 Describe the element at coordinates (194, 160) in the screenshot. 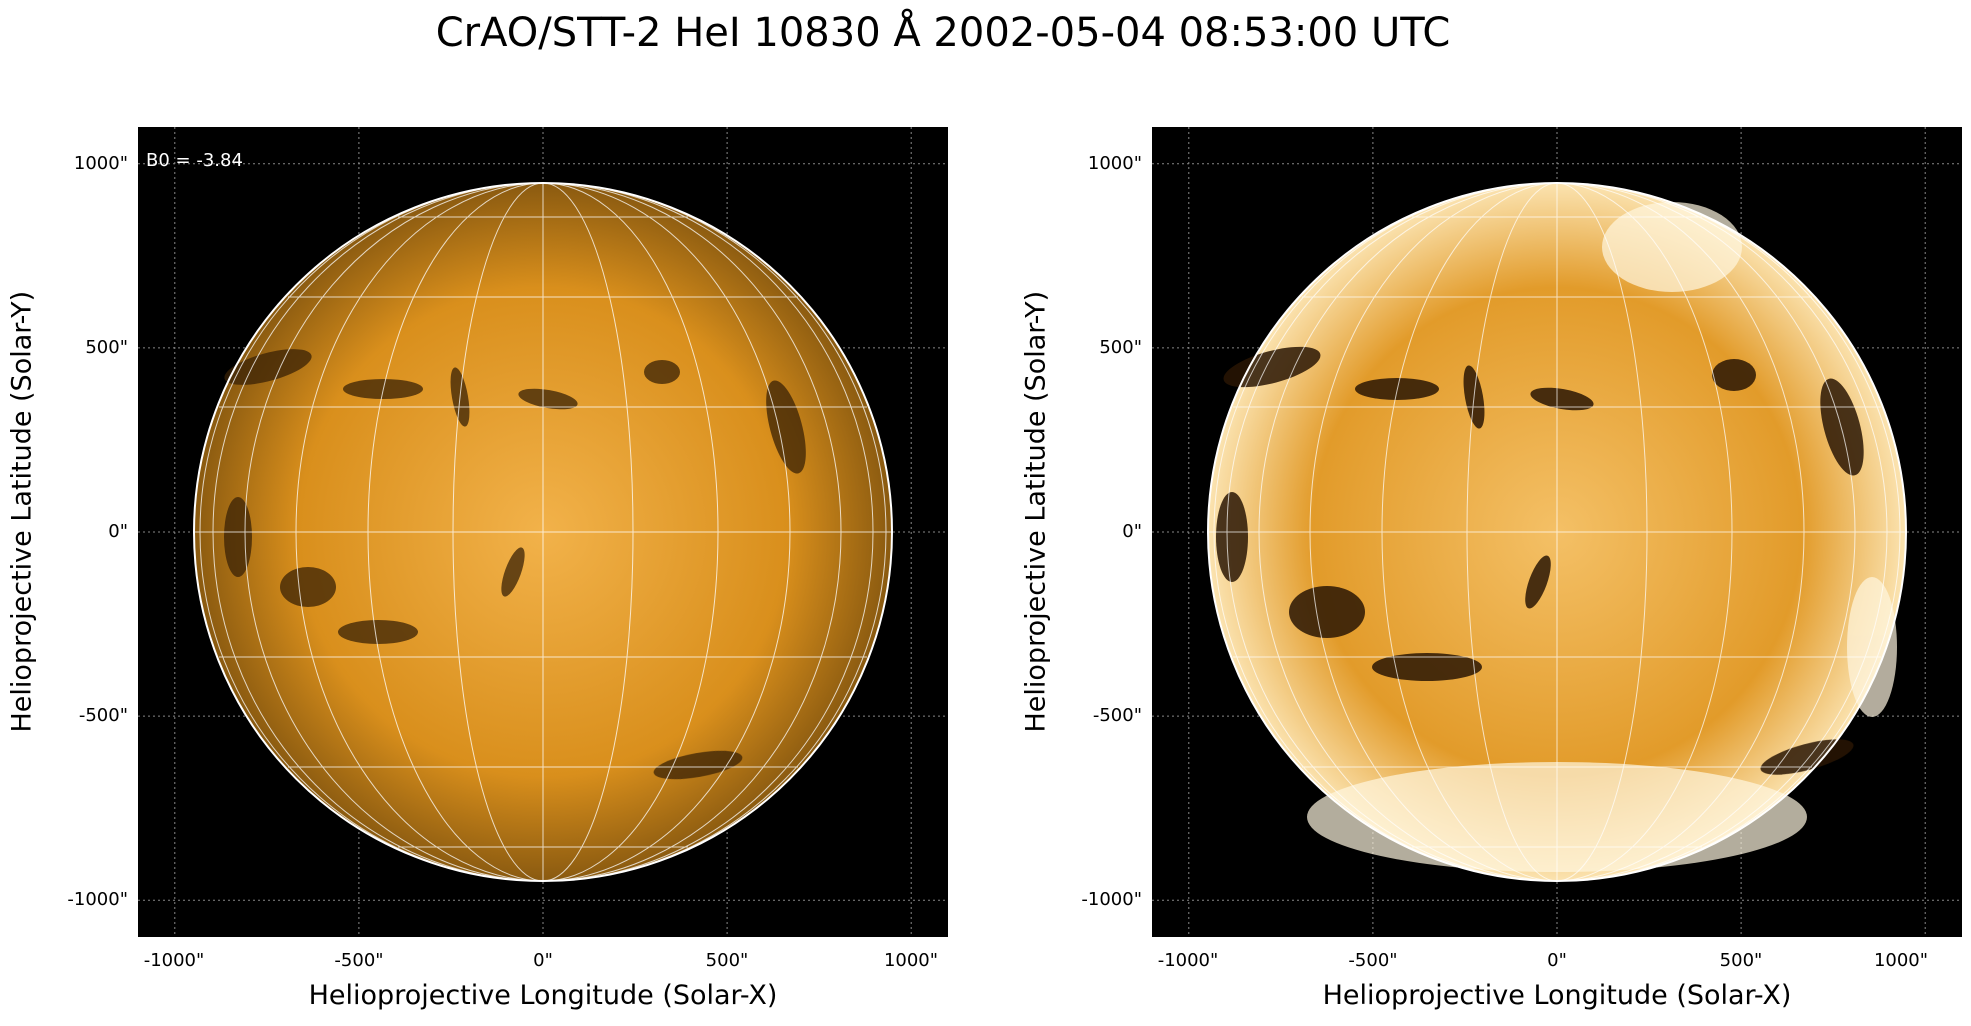

I see `b0-annotation: B0 = -3.84` at that location.